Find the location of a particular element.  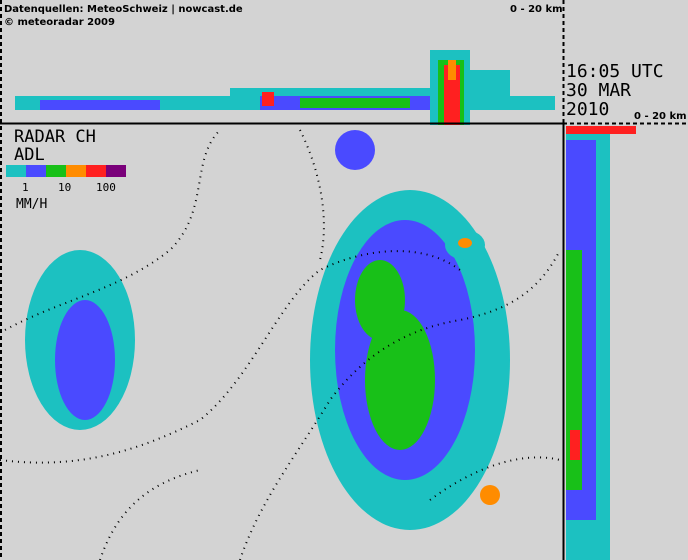

side-range: 0 - 20 km is located at coordinates (660, 116).